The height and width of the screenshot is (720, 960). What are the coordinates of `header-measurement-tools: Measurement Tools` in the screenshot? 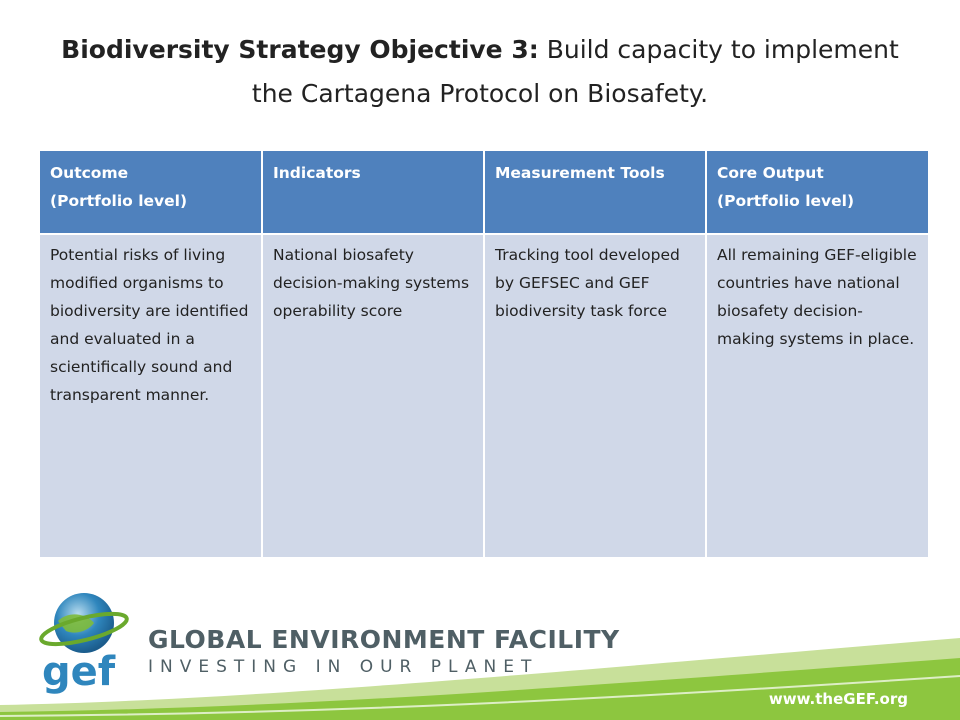 It's located at (595, 193).